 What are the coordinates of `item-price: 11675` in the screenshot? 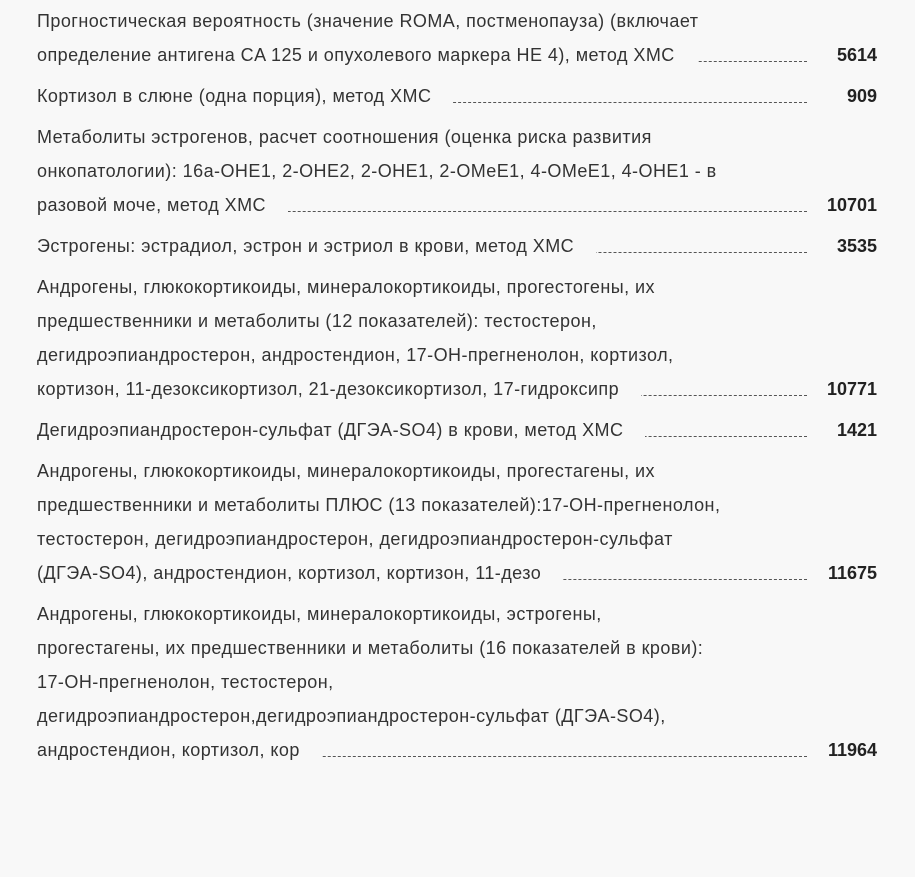 It's located at (845, 573).